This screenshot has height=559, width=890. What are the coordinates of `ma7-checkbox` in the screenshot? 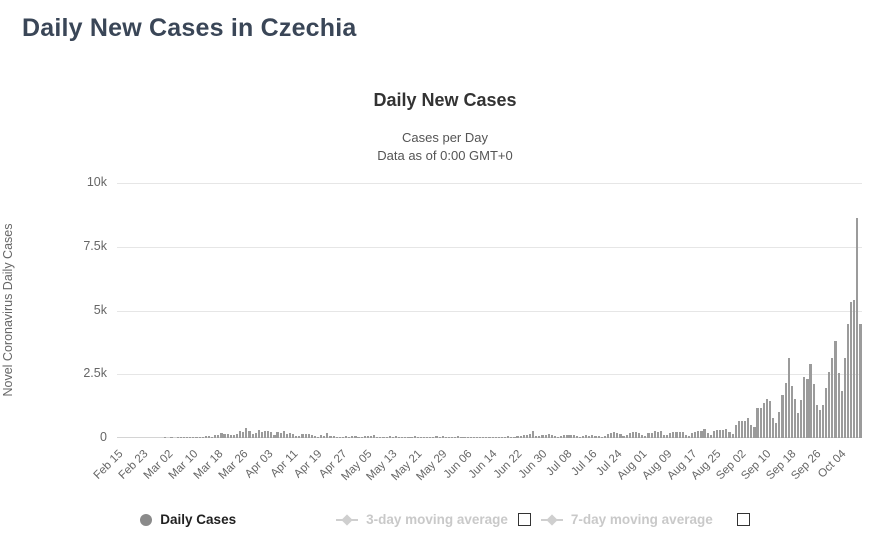 It's located at (743, 519).